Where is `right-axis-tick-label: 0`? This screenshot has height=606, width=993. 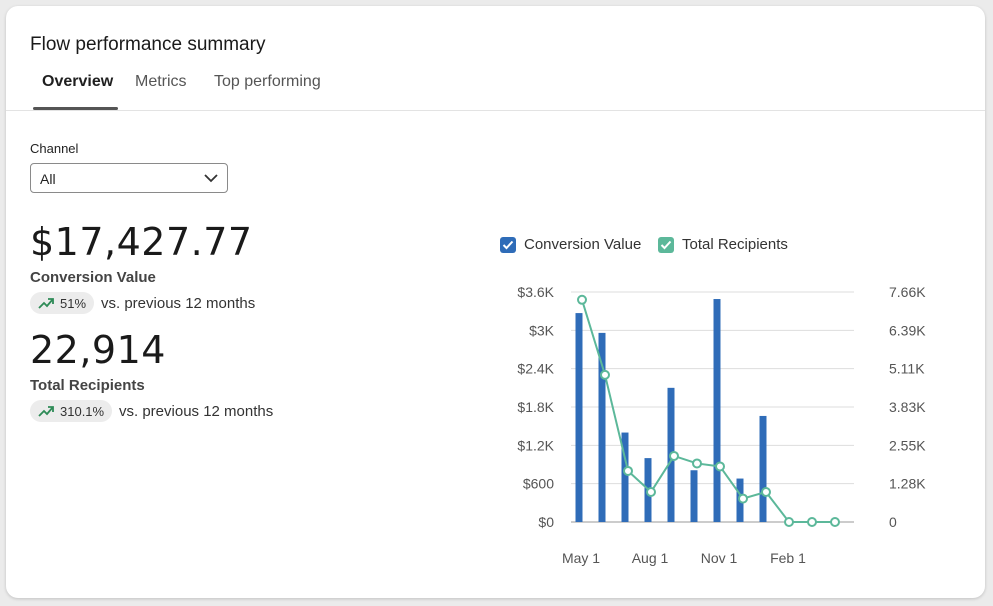 right-axis-tick-label: 0 is located at coordinates (893, 522).